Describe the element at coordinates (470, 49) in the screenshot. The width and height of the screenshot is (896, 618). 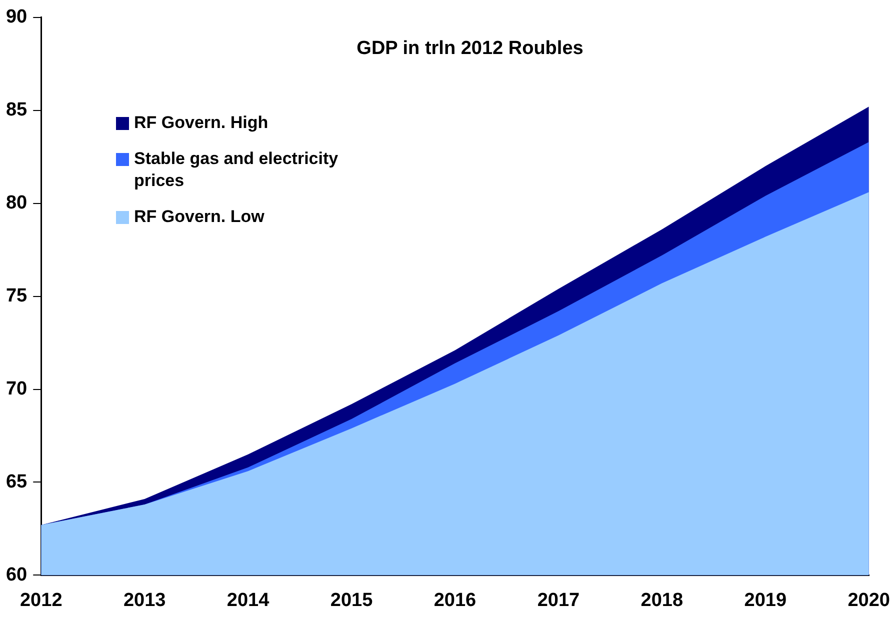
I see `text: GDP in trln 2012 Roubles` at that location.